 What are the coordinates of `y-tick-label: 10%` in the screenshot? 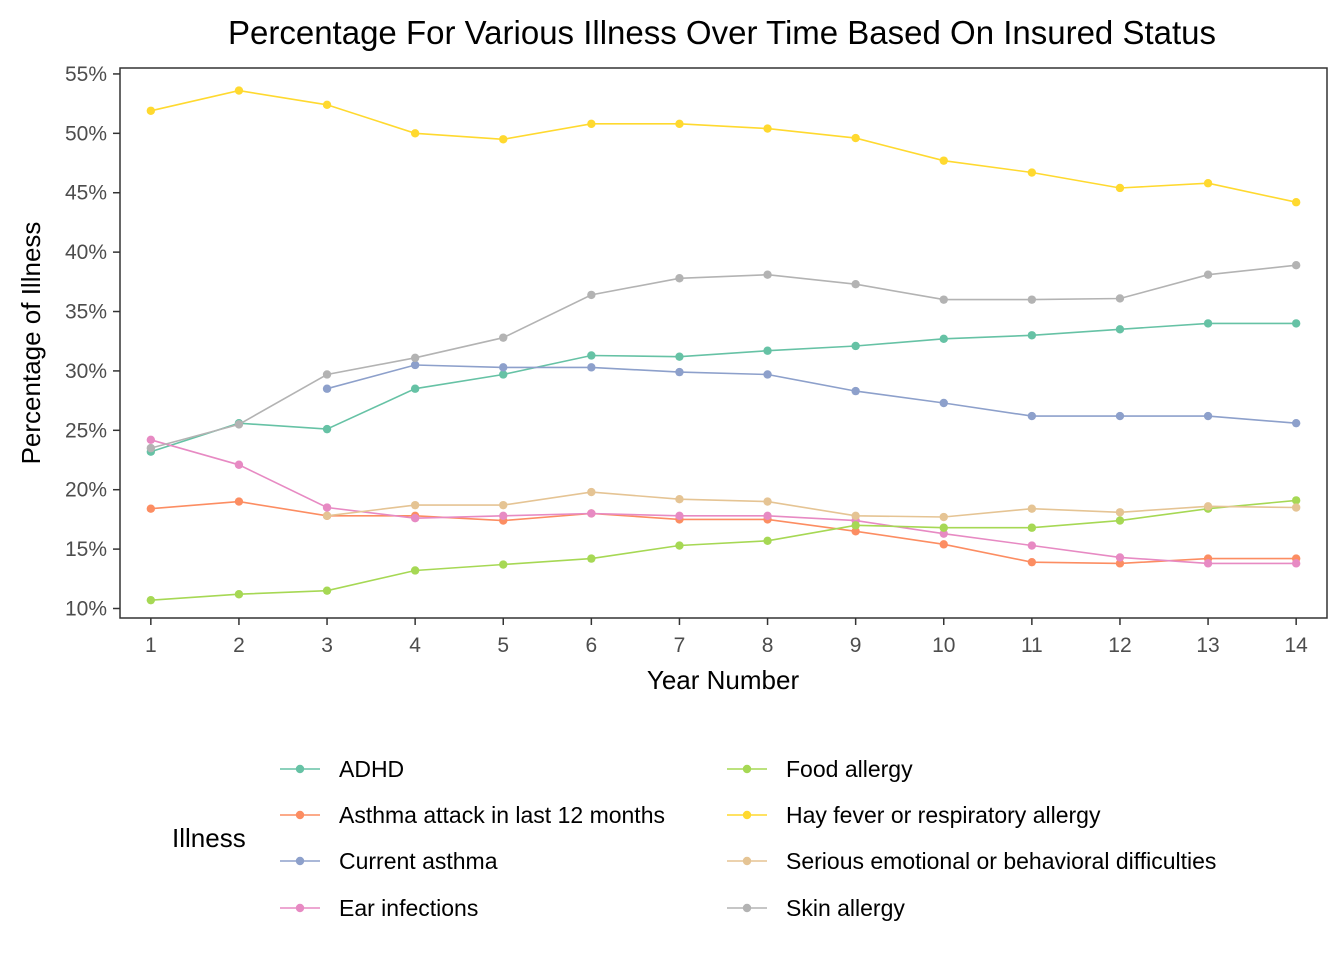 It's located at (86, 608).